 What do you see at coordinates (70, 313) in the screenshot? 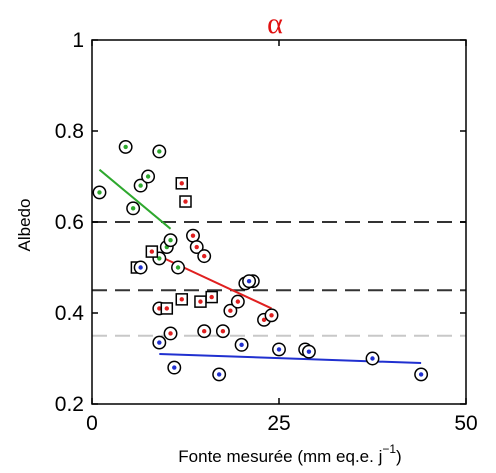
I see `y-tick-label-1: 0.4` at bounding box center [70, 313].